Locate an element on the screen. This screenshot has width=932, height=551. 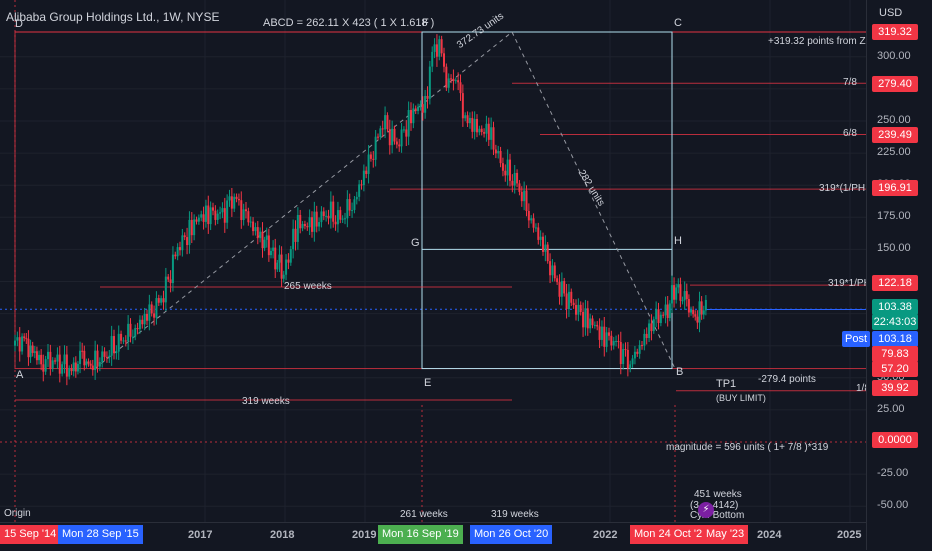
lightning-icon: ⚡ is located at coordinates (706, 510).